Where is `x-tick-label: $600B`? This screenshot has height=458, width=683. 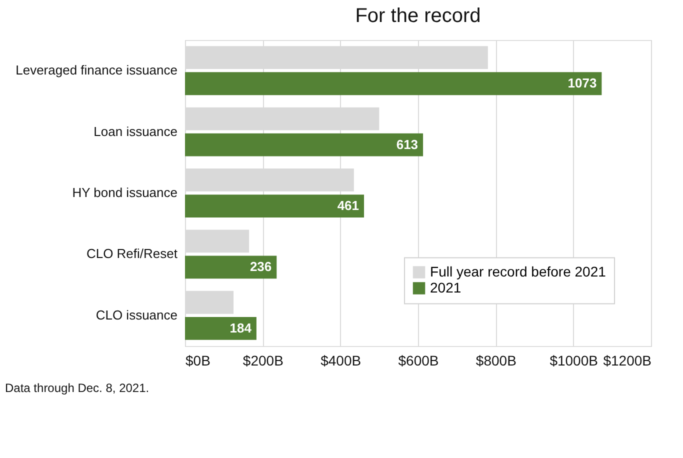 x-tick-label: $600B is located at coordinates (418, 360).